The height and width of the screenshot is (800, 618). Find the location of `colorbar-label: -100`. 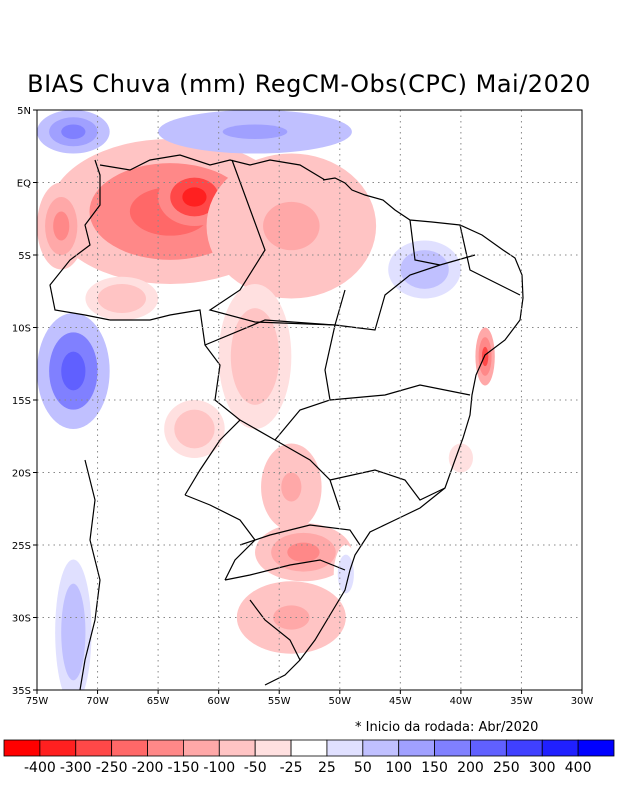

colorbar-label: -100 is located at coordinates (219, 768).